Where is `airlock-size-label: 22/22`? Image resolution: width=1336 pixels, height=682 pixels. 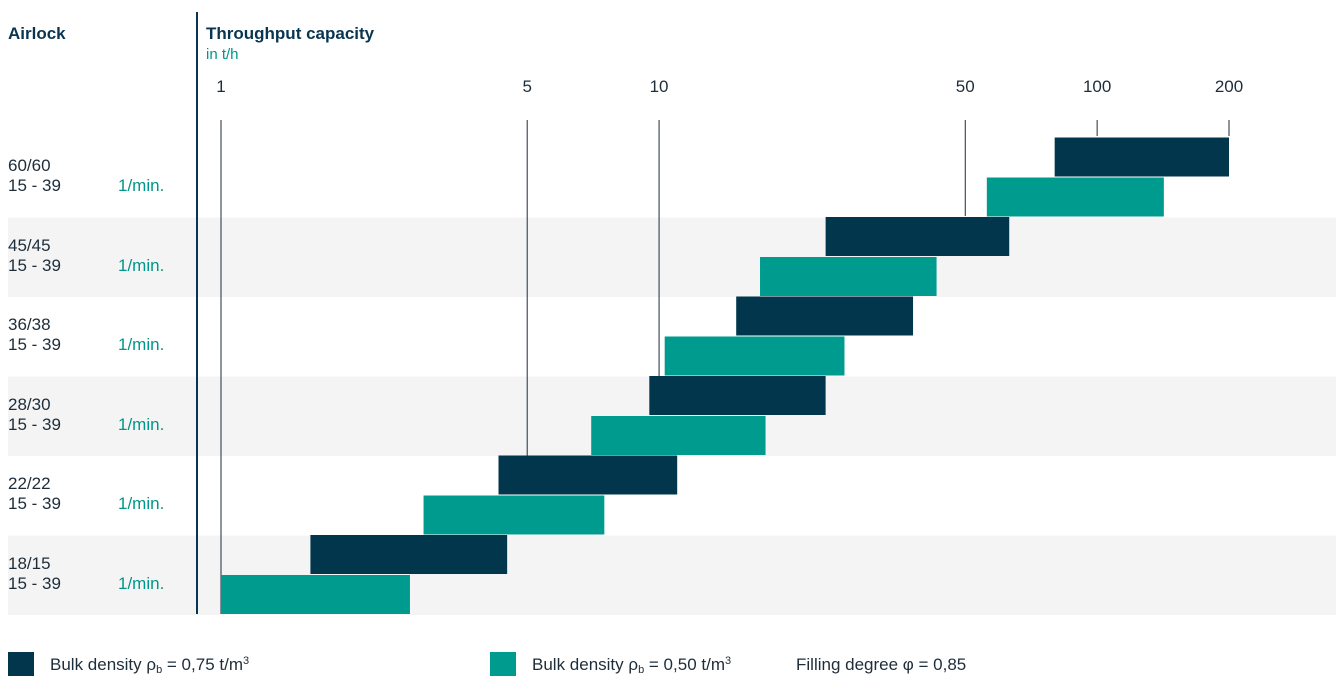 airlock-size-label: 22/22 is located at coordinates (29, 483).